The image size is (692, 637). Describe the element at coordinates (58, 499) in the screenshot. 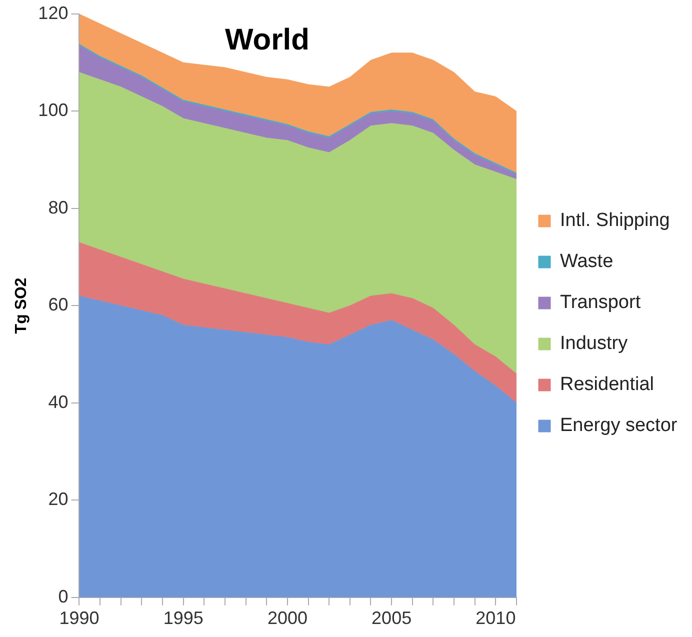

I see `y-tick-label: 20` at that location.